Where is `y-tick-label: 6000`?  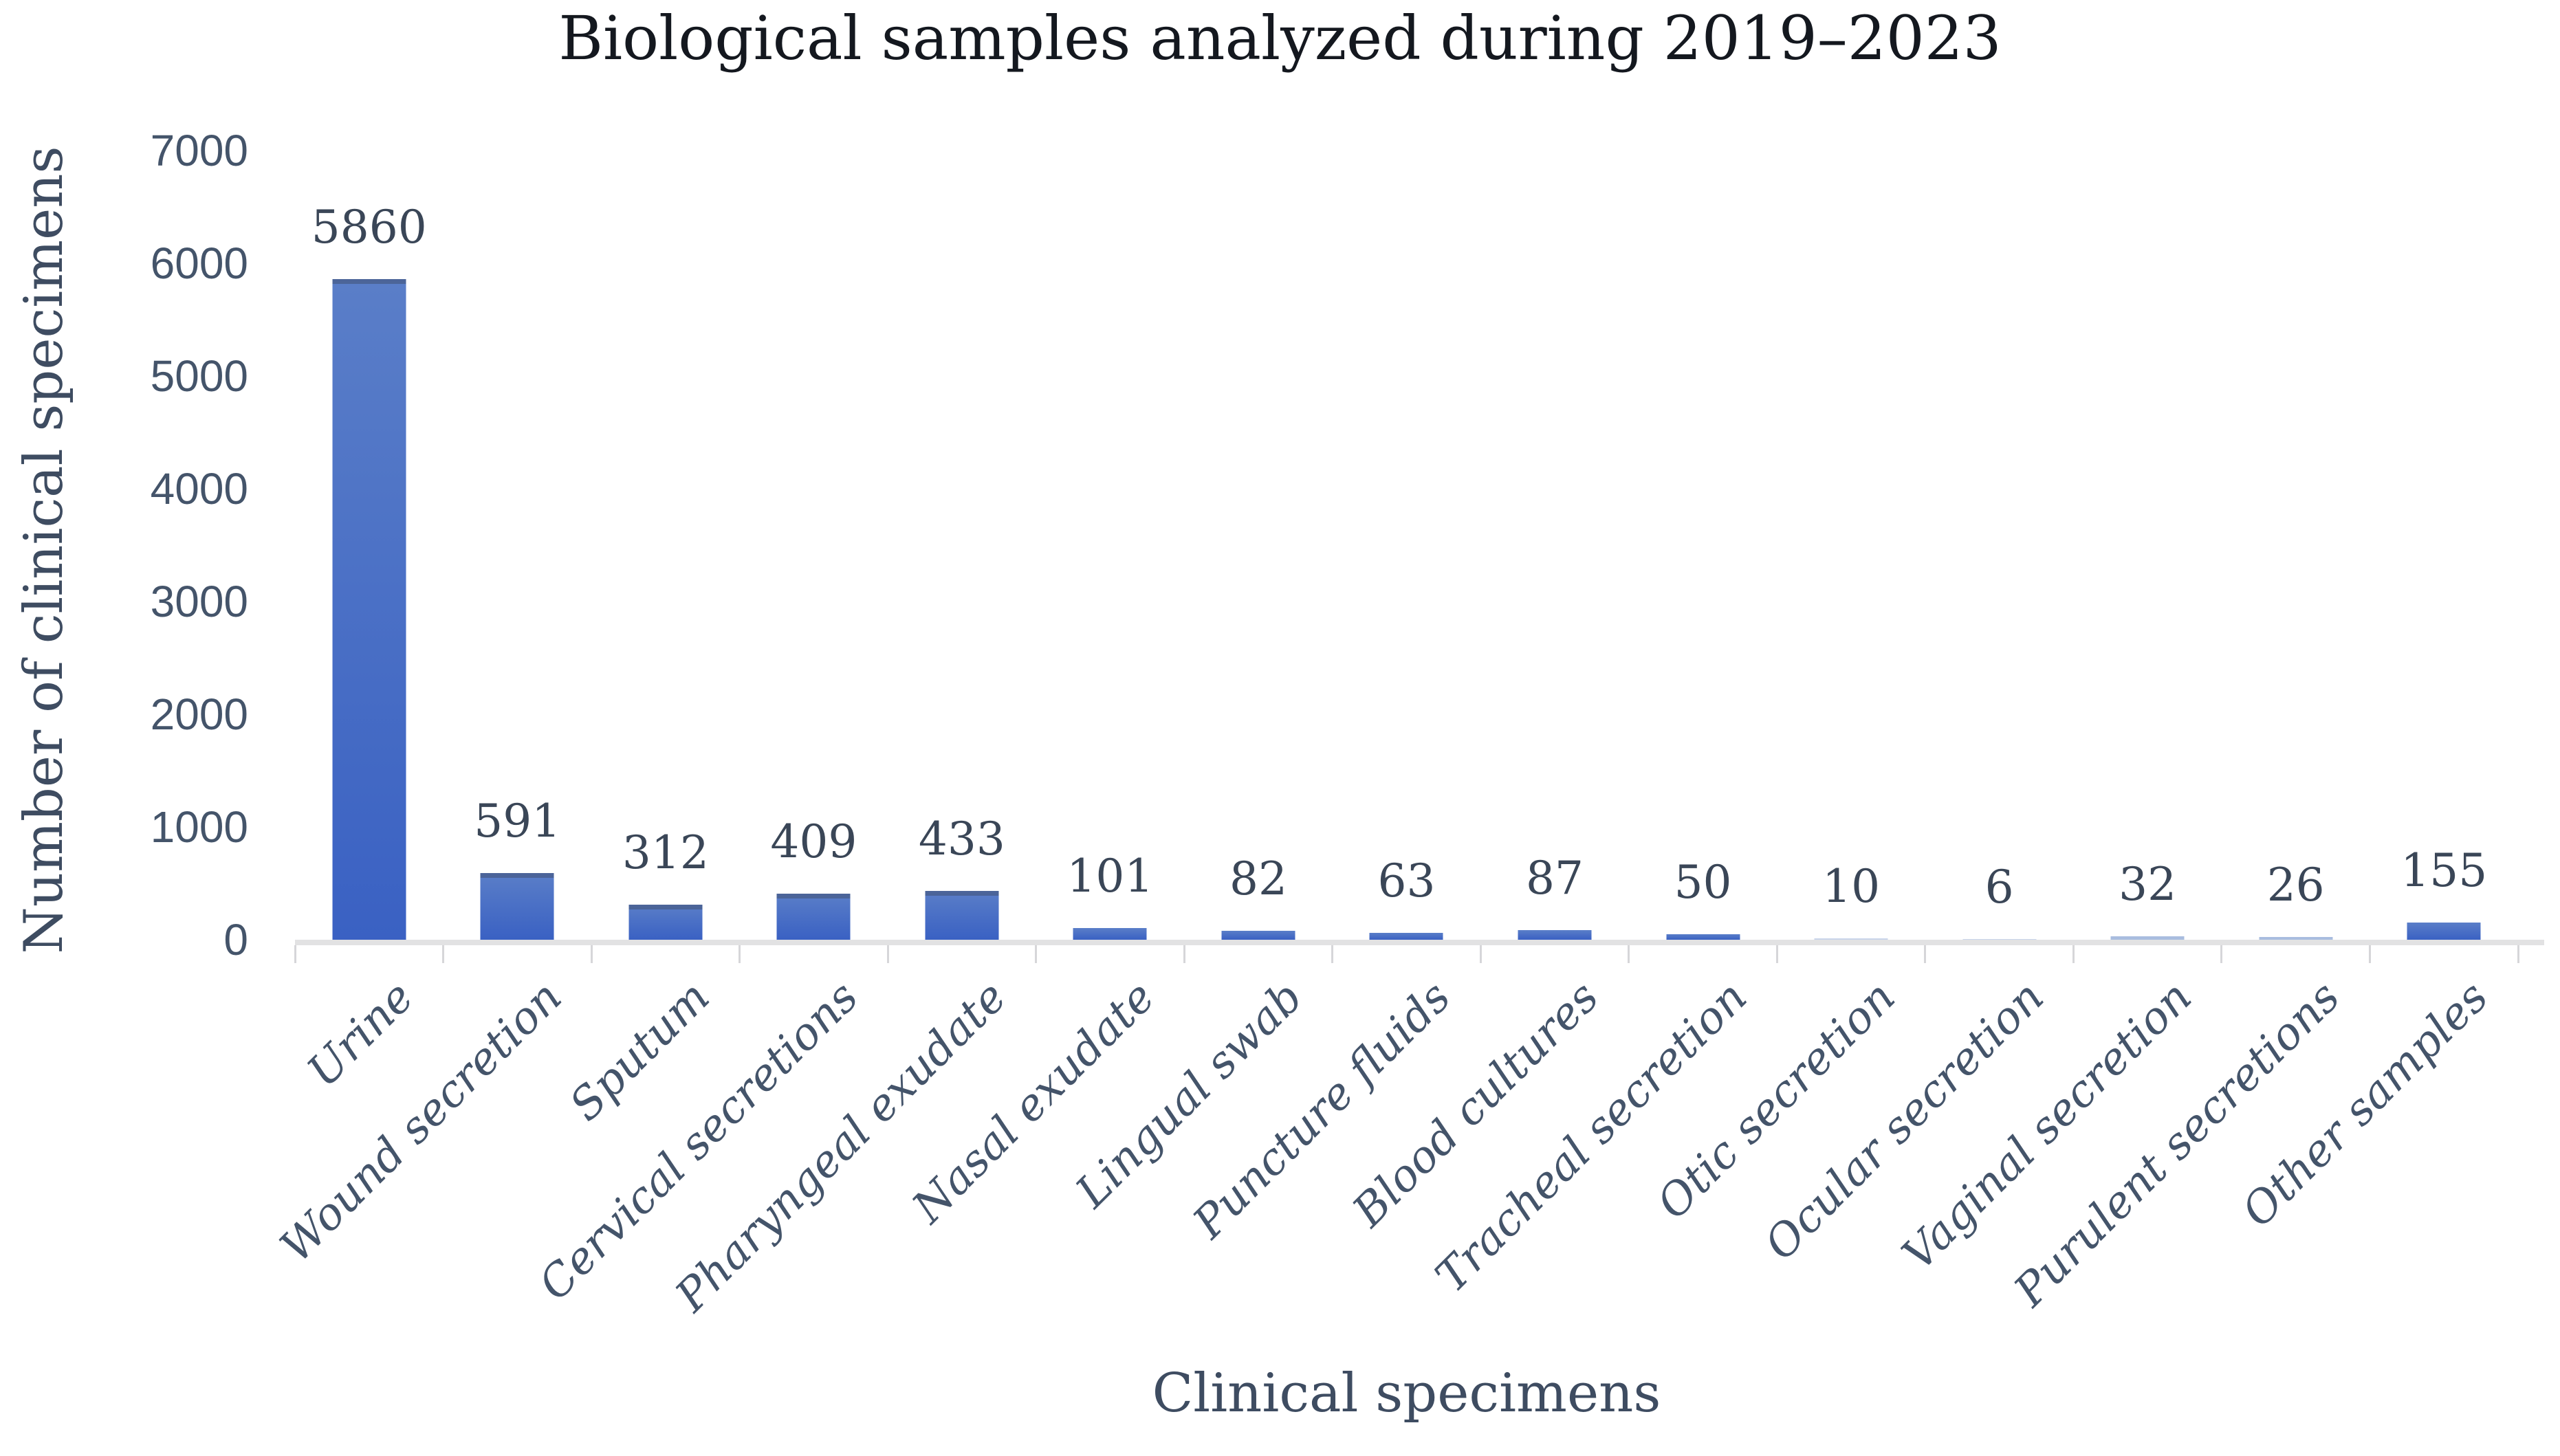
y-tick-label: 6000 is located at coordinates (199, 263).